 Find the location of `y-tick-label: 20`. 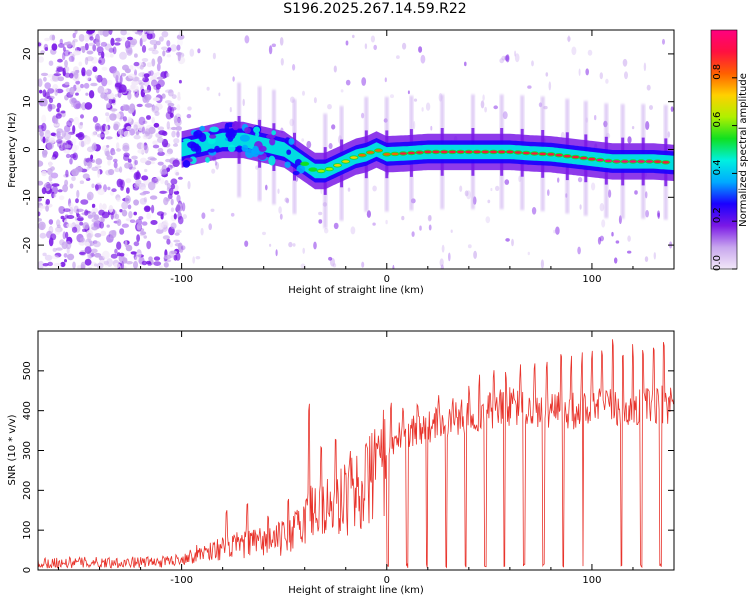

y-tick-label: 20 is located at coordinates (27, 54).